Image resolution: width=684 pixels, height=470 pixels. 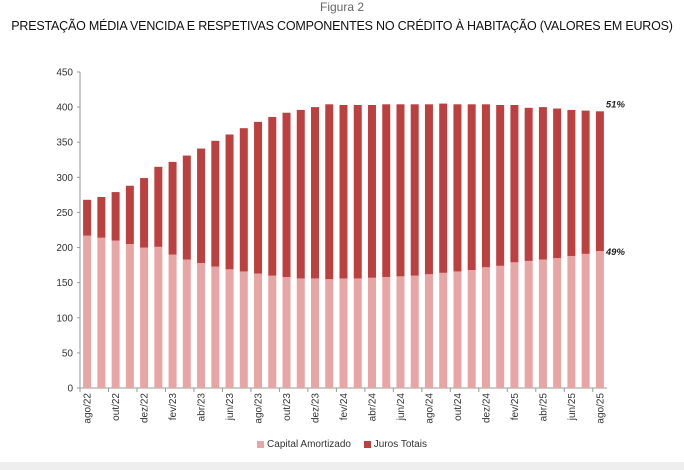 What do you see at coordinates (615, 252) in the screenshot?
I see `annotation-capital-share: 49%` at bounding box center [615, 252].